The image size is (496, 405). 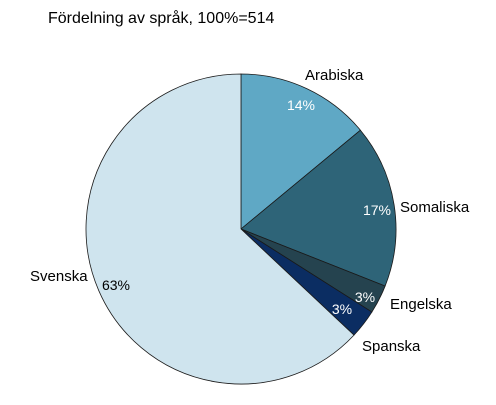 I want to click on pie-slice-arabiska, so click(x=300, y=151).